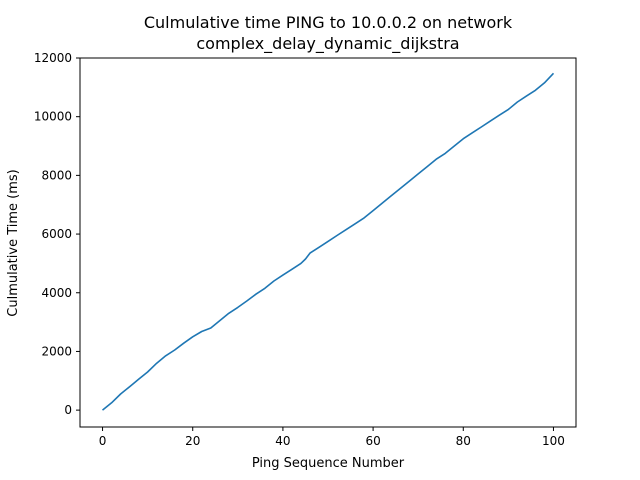 This screenshot has height=480, width=640. Describe the element at coordinates (56, 351) in the screenshot. I see `y-tick-label: 2000` at that location.